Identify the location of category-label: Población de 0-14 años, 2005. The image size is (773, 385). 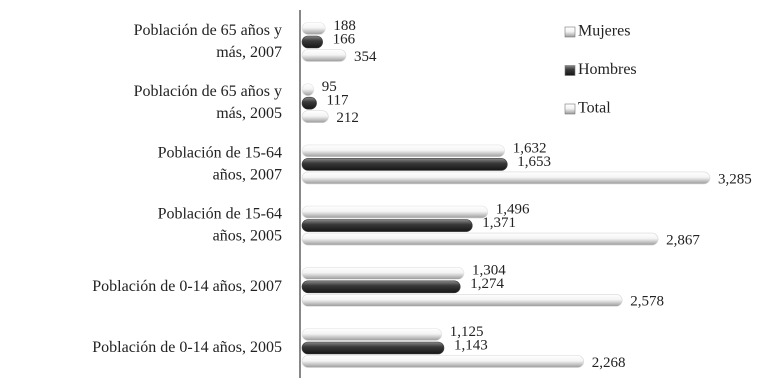
(187, 347).